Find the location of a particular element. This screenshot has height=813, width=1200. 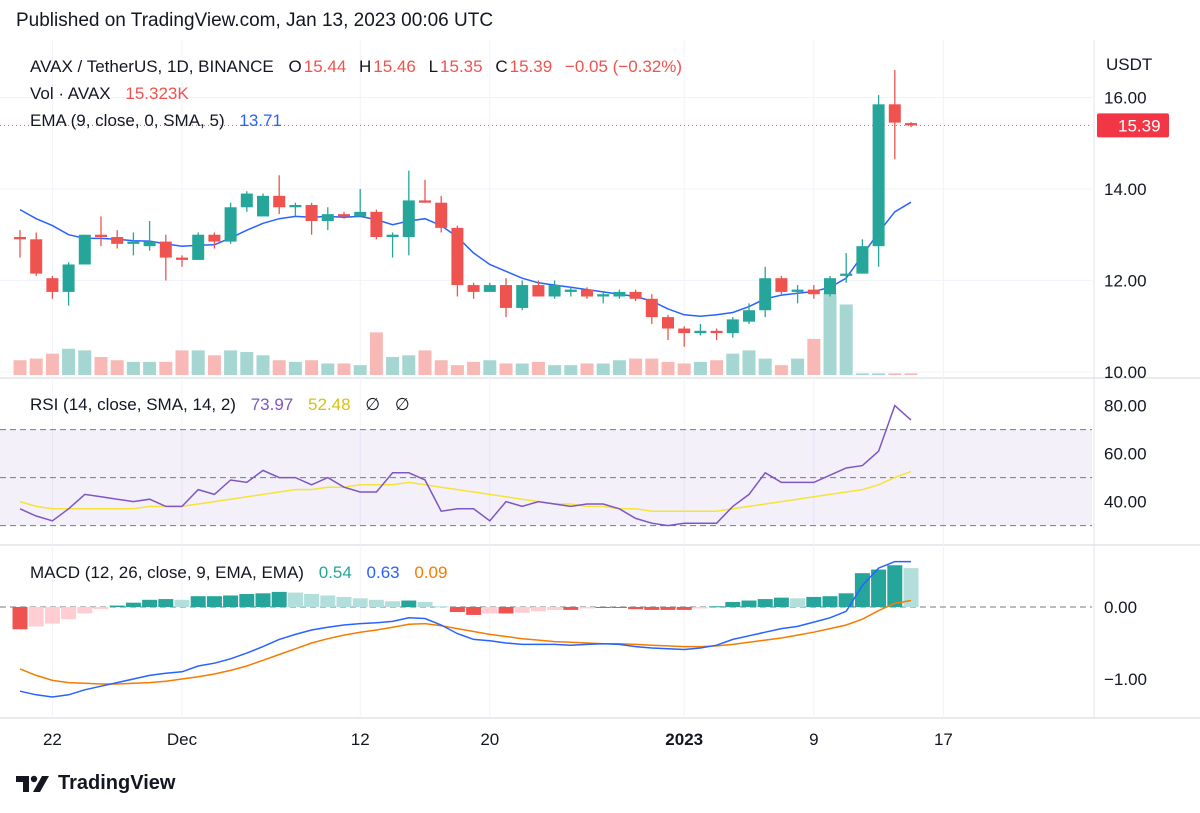

legend-volume-label: Vol · AVAX is located at coordinates (70, 93).